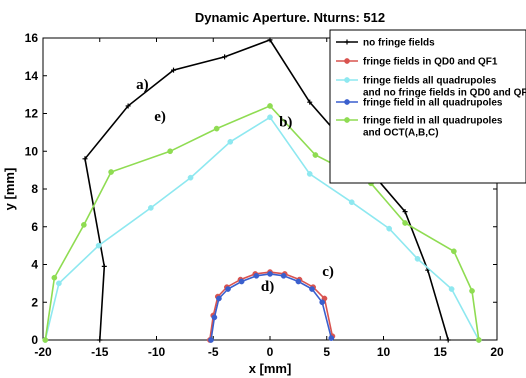  I want to click on curve-annotation-label: d), so click(267, 287).